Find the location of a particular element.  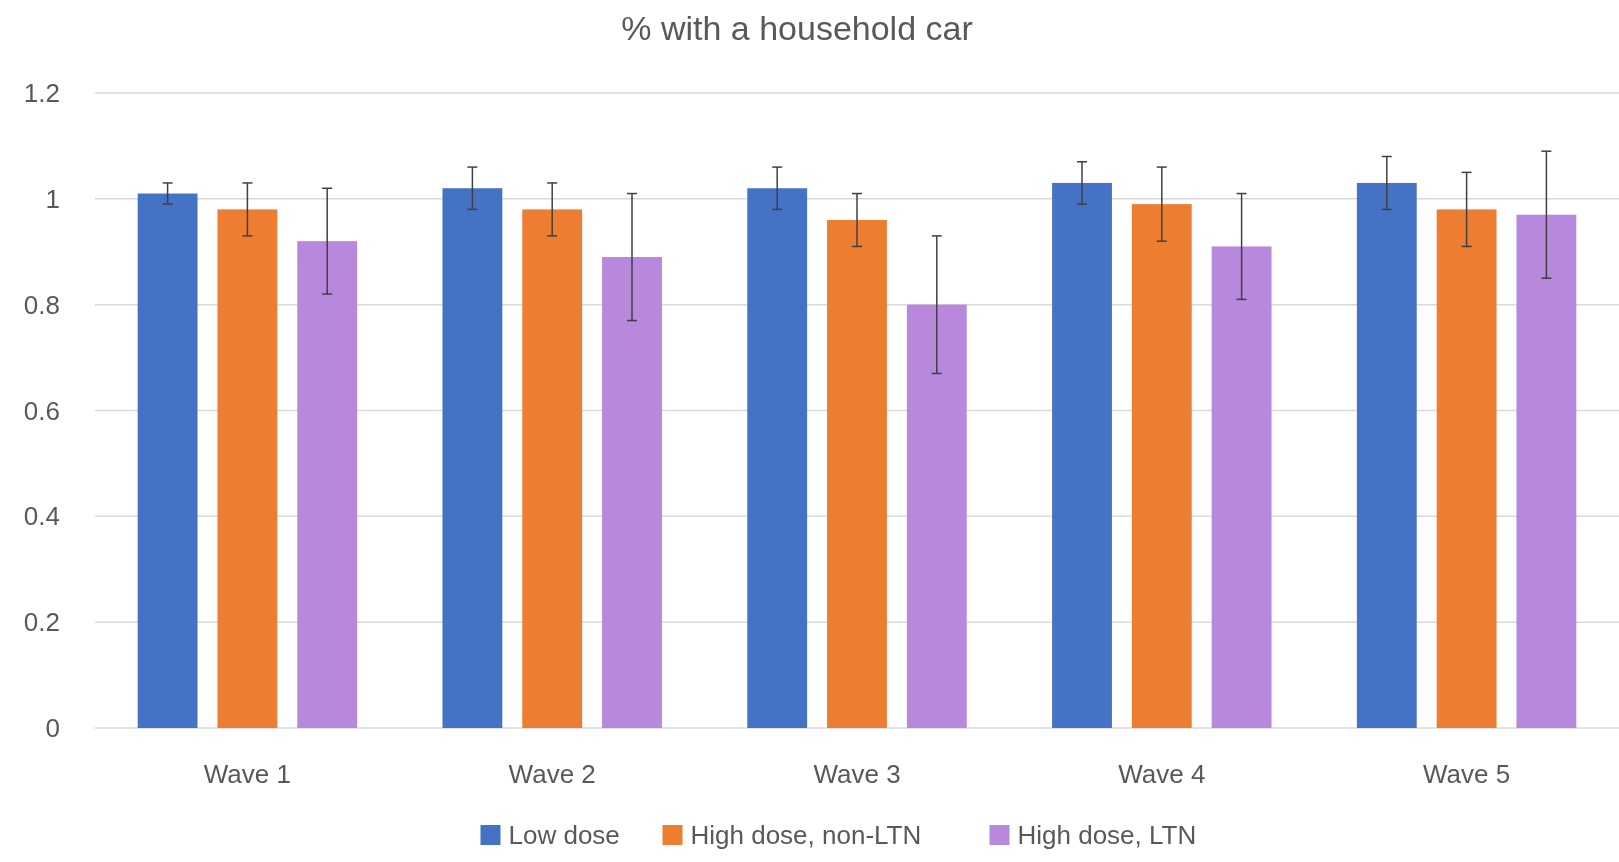

y-tick-label: 1 is located at coordinates (52, 198).